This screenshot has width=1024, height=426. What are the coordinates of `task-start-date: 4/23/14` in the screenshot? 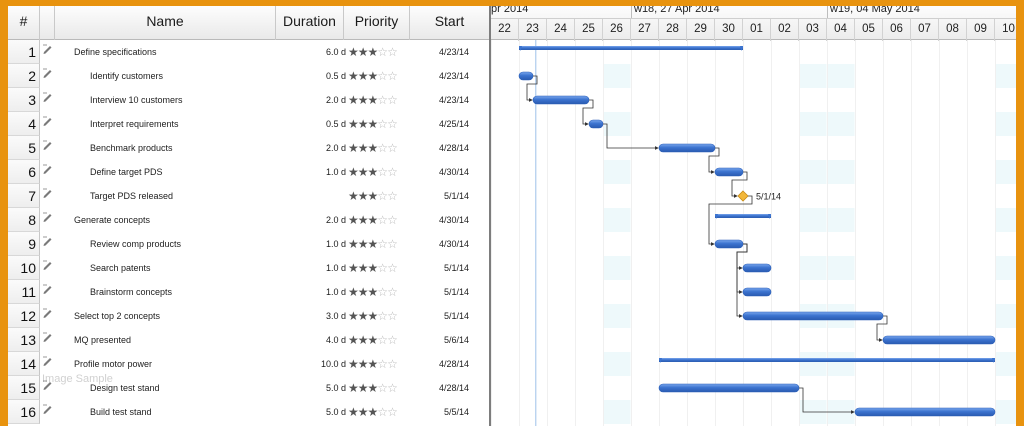 It's located at (453, 76).